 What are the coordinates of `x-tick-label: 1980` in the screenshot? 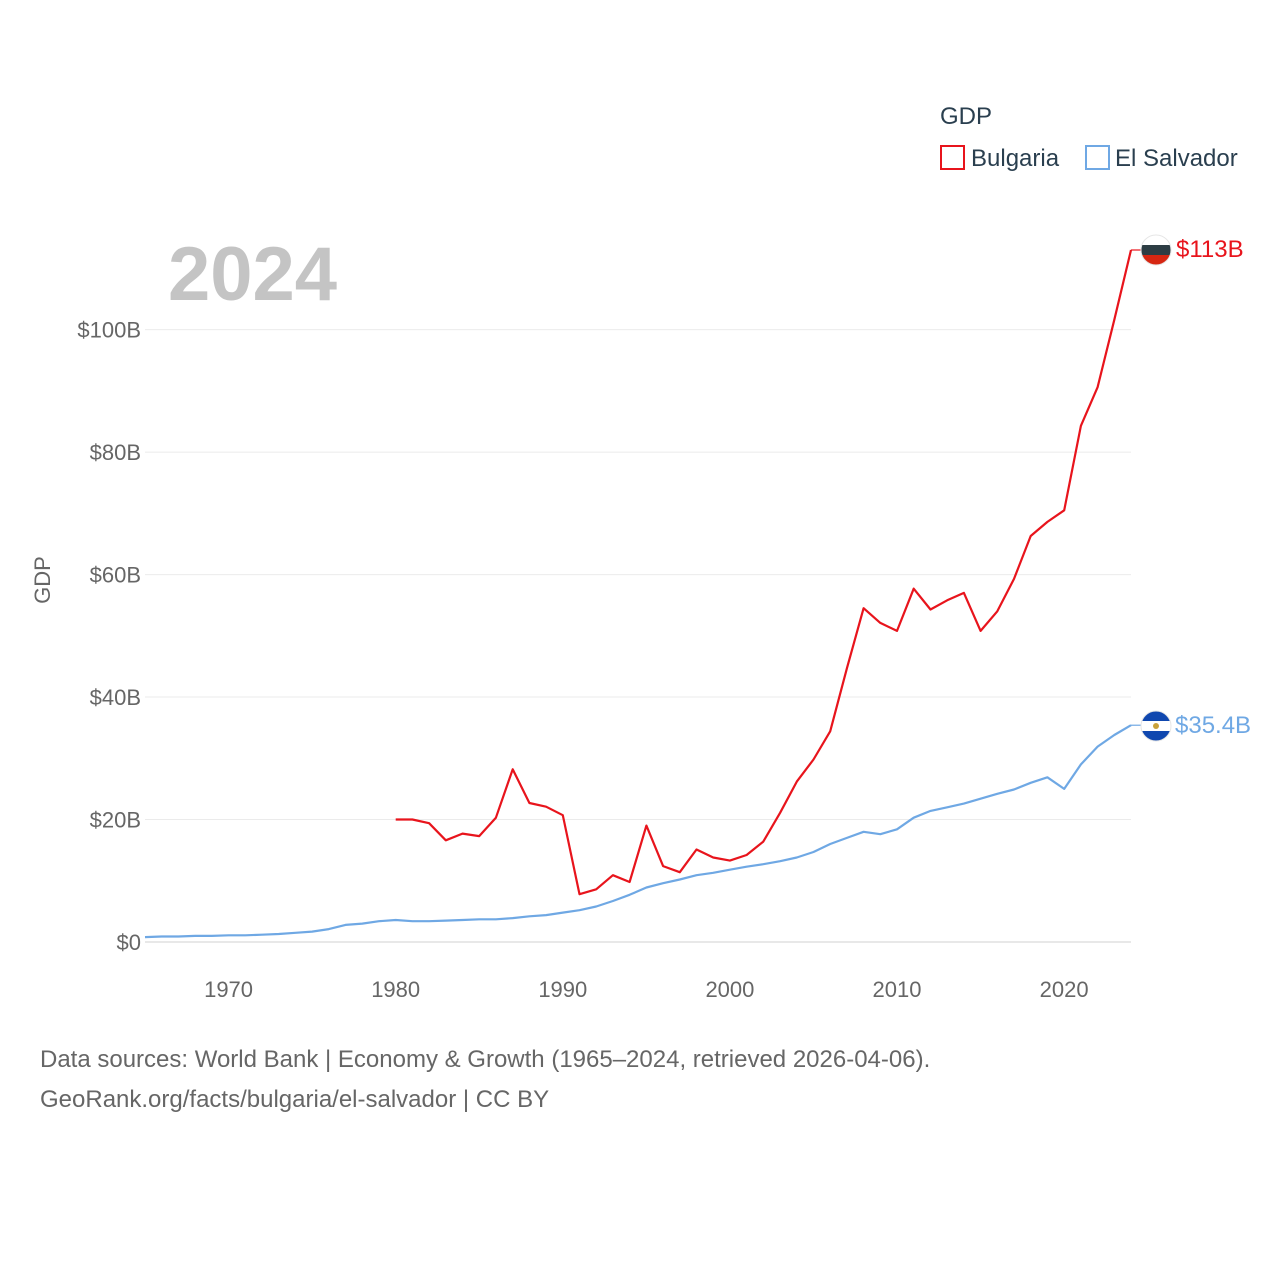 It's located at (395, 989).